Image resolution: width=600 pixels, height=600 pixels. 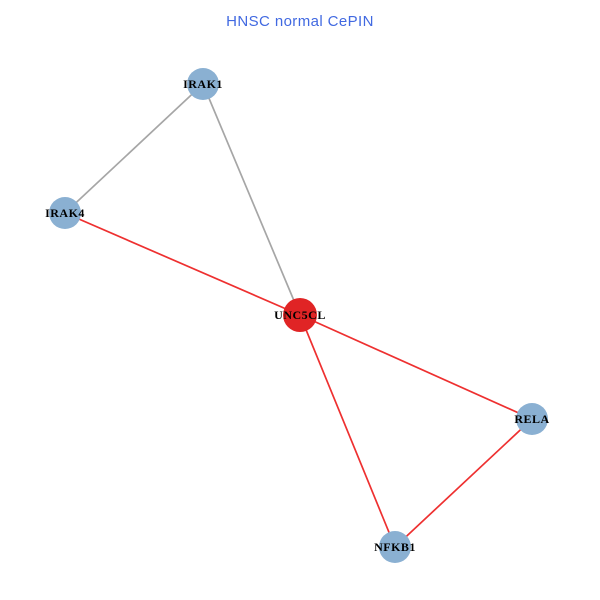 I want to click on node-NFKB1, so click(x=395, y=547).